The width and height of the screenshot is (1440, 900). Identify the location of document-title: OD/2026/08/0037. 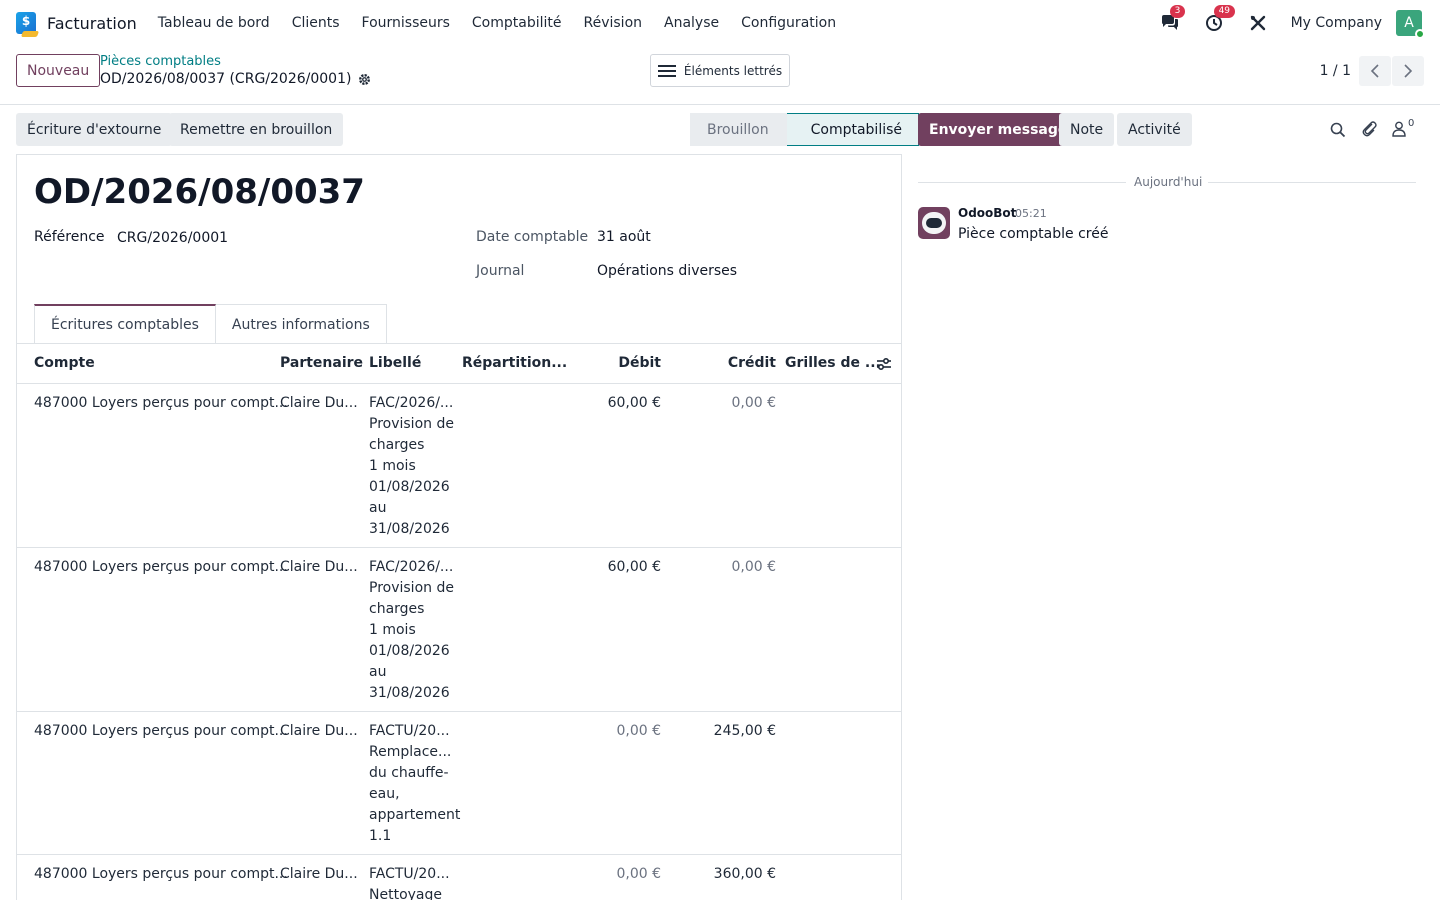
(199, 192).